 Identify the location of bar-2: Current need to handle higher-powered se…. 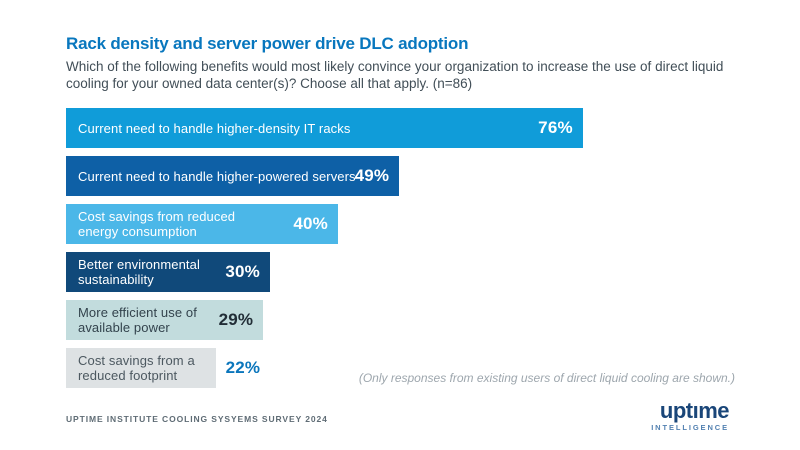
(233, 176).